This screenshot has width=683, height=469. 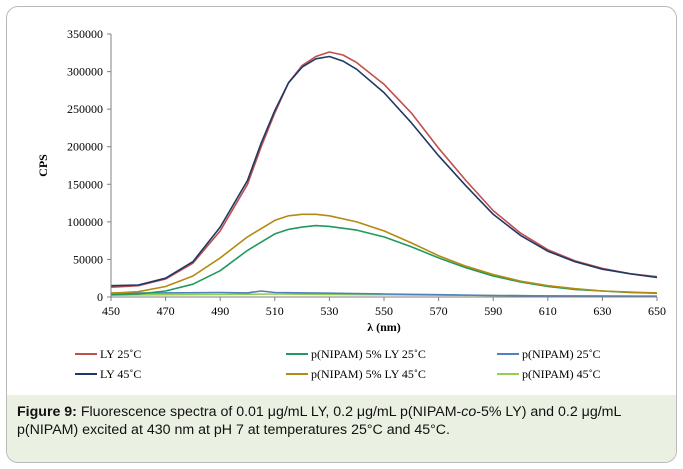 What do you see at coordinates (602, 311) in the screenshot?
I see `x-tick-label: 630` at bounding box center [602, 311].